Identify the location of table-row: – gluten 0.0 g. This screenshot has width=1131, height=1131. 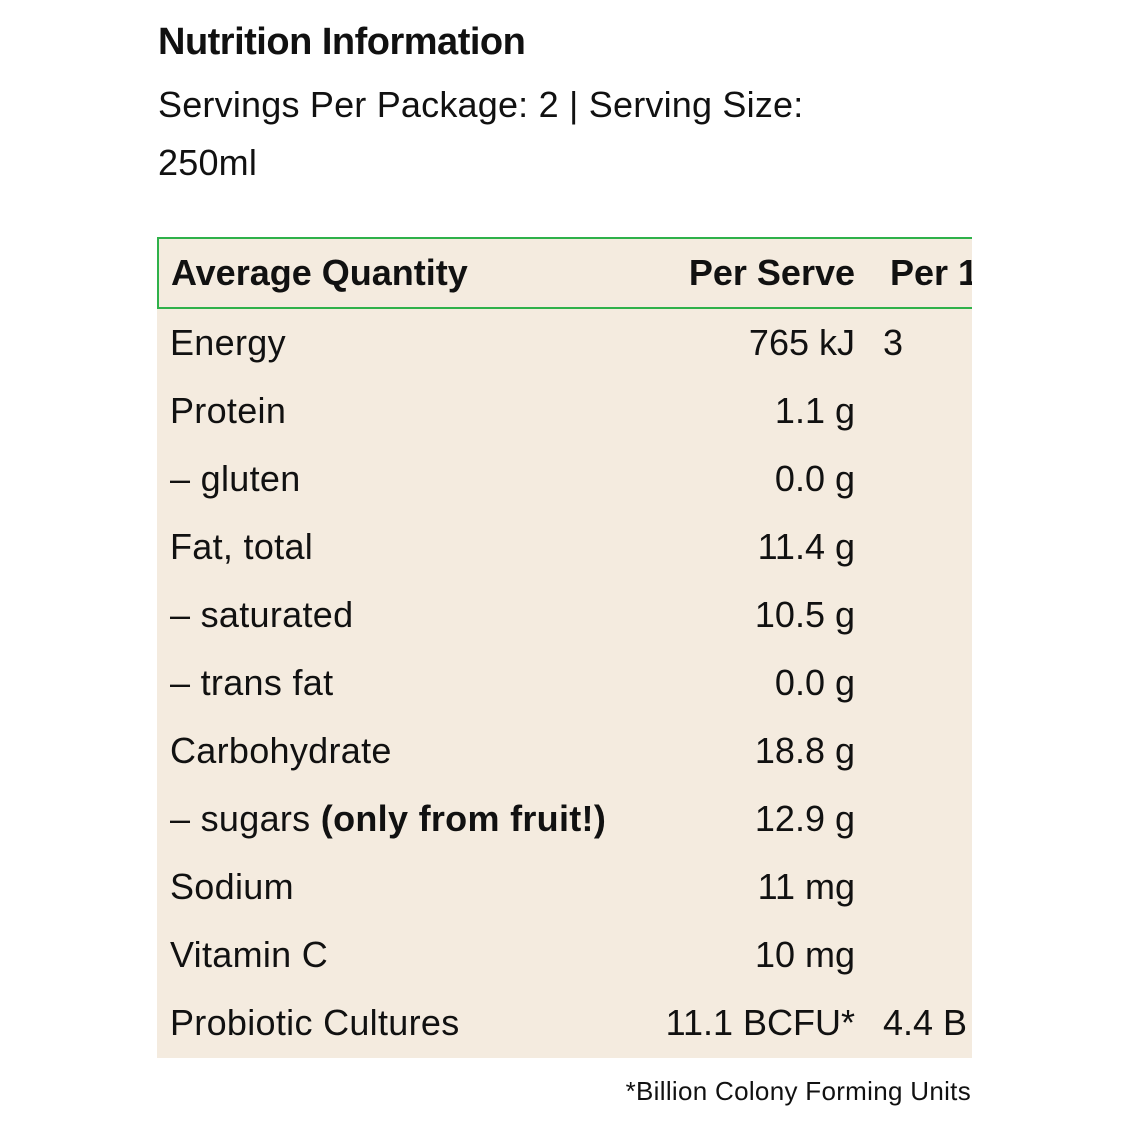
(564, 479).